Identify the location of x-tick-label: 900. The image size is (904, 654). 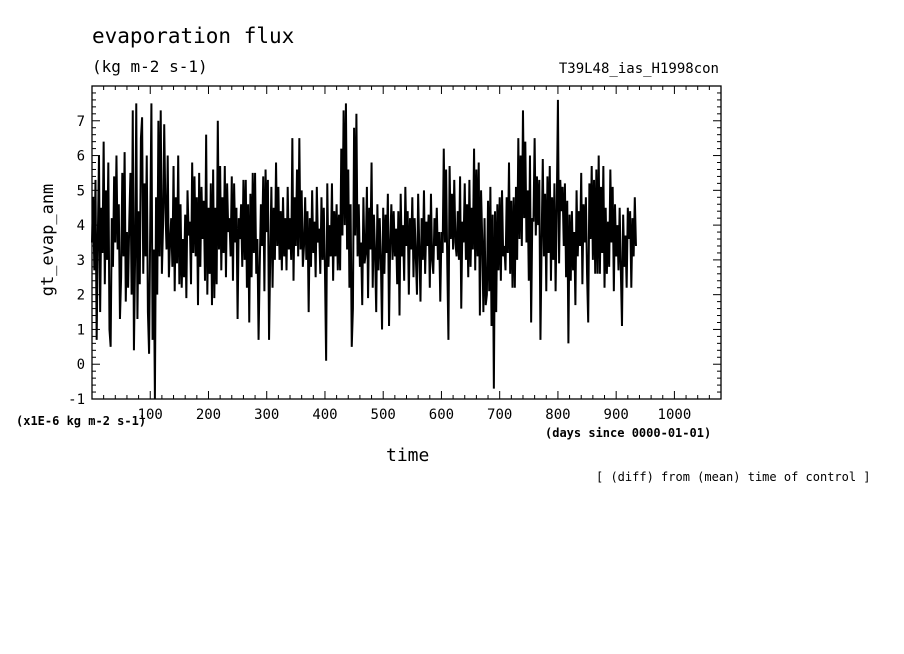
(616, 415).